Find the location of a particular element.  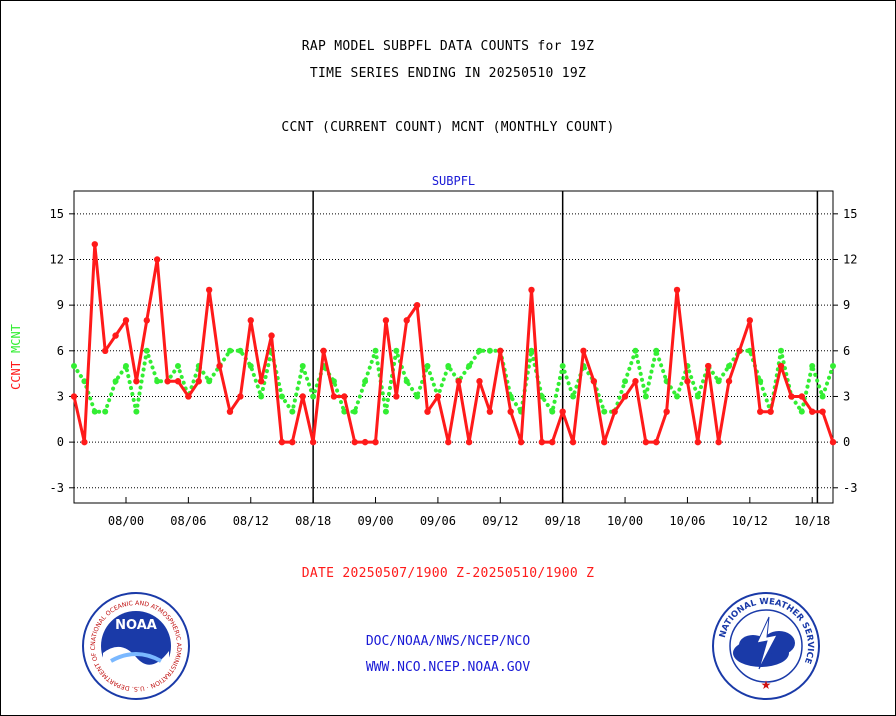

x-tick-label: 09/18 is located at coordinates (563, 521).